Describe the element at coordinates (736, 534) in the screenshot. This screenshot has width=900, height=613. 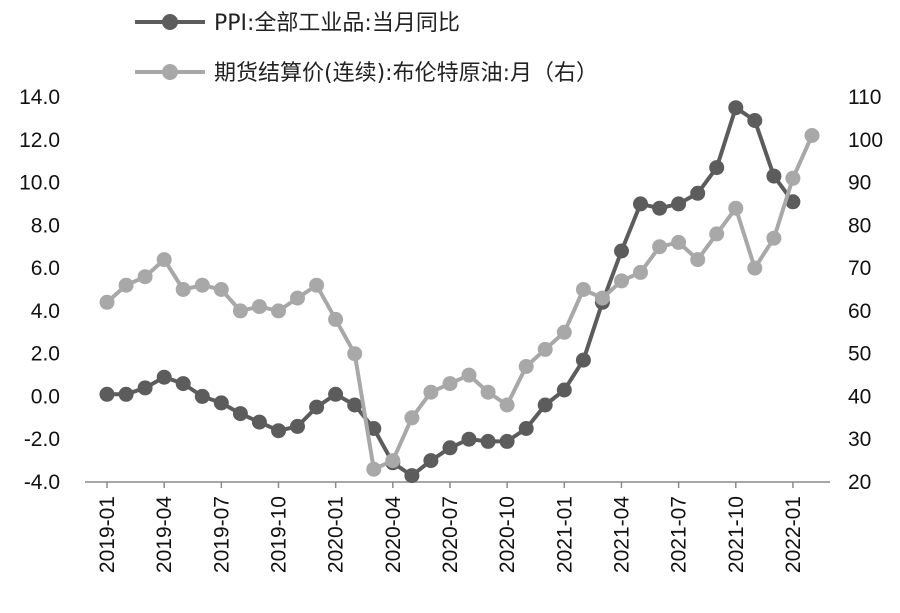
I see `x-tick-label: 2021-10` at that location.